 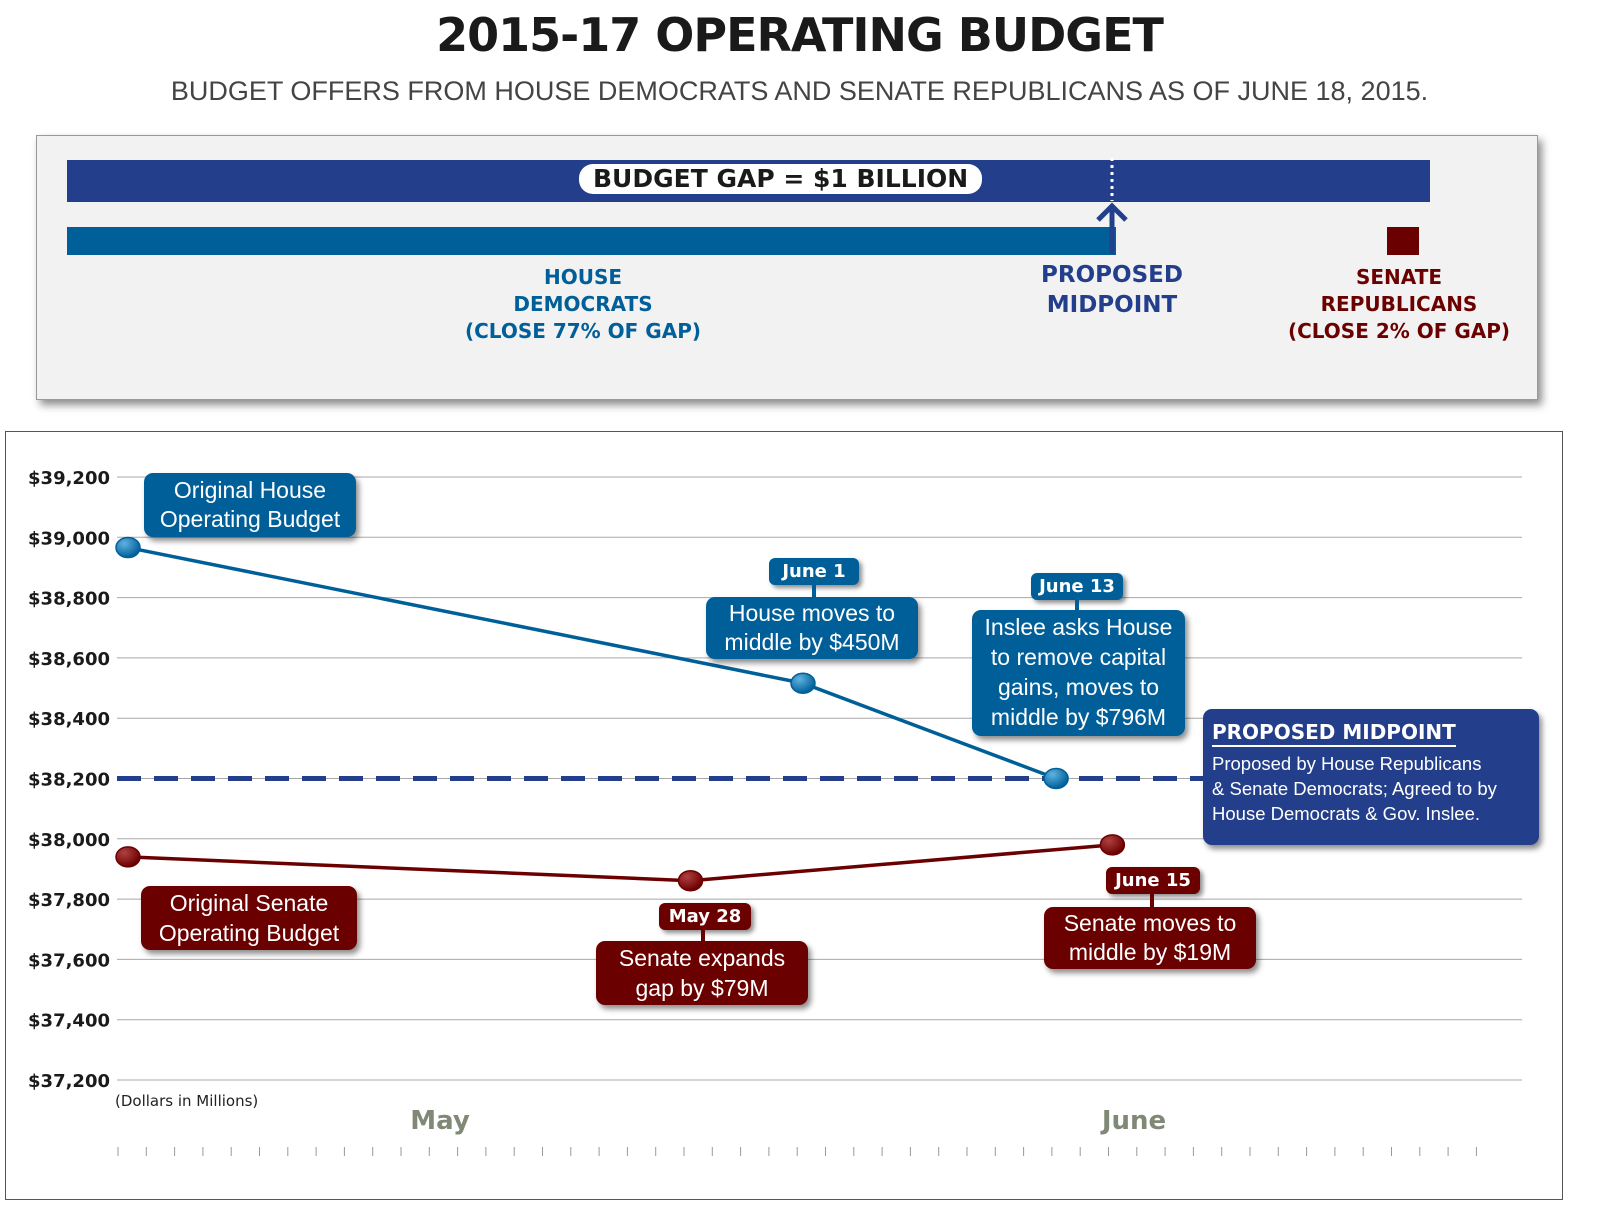 I want to click on page-title: 2015-17 OPERATING BUDGET, so click(x=800, y=35).